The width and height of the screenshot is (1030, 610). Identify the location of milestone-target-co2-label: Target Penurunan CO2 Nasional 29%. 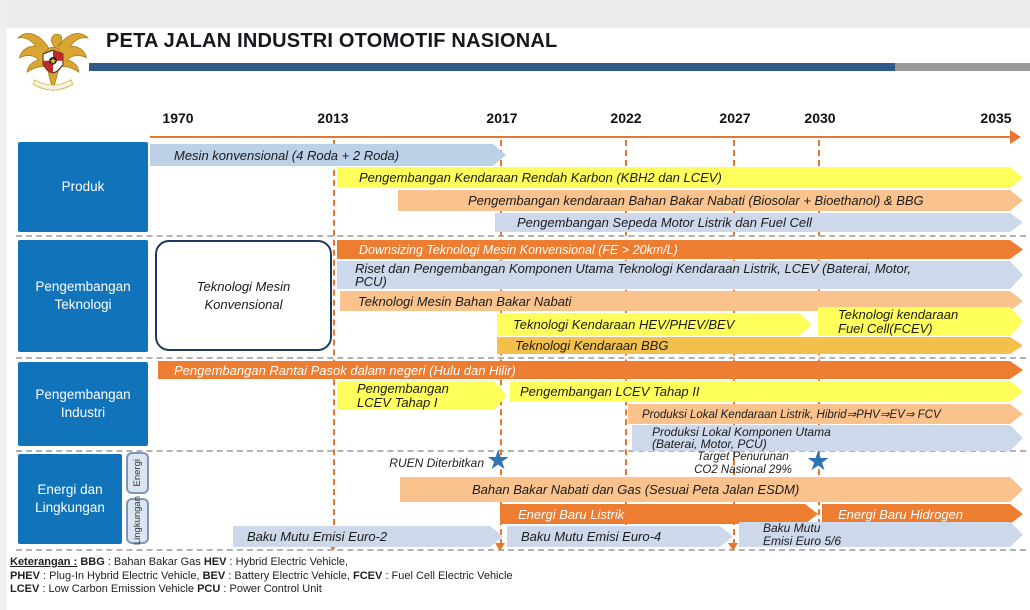
(743, 464).